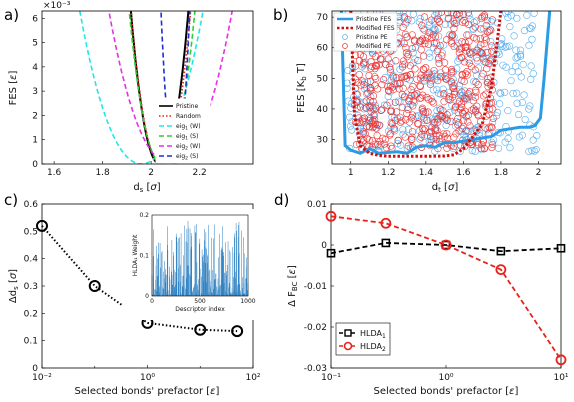 The height and width of the screenshot is (402, 574). What do you see at coordinates (11, 15) in the screenshot?
I see `panel-label-a: a)` at bounding box center [11, 15].